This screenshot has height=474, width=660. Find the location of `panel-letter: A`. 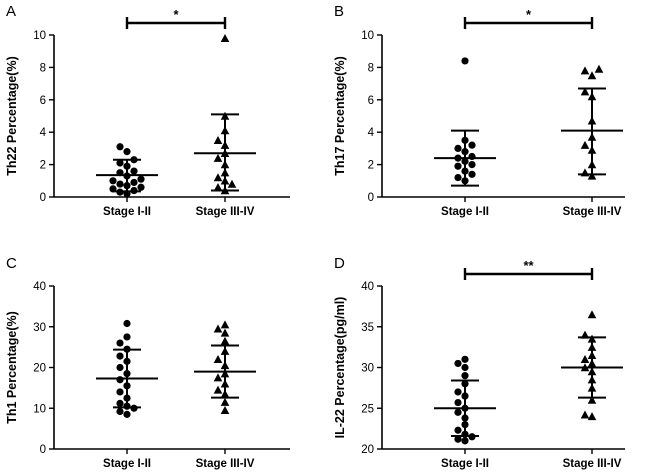

panel-letter: A is located at coordinates (11, 11).